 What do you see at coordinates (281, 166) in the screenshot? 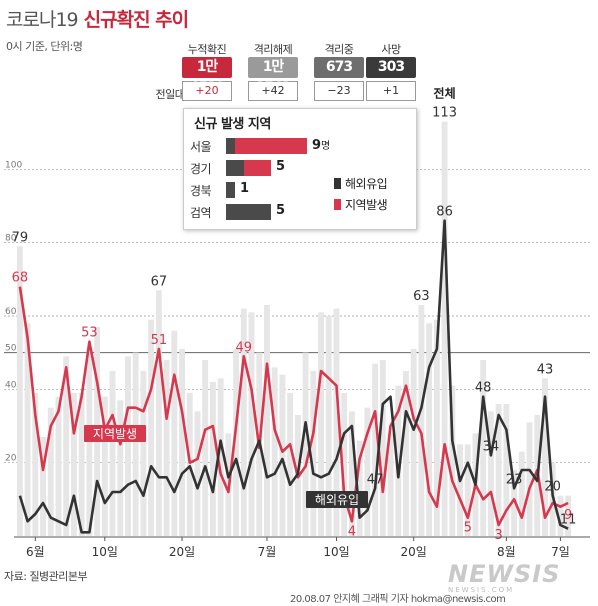
I see `region-total: 5` at bounding box center [281, 166].